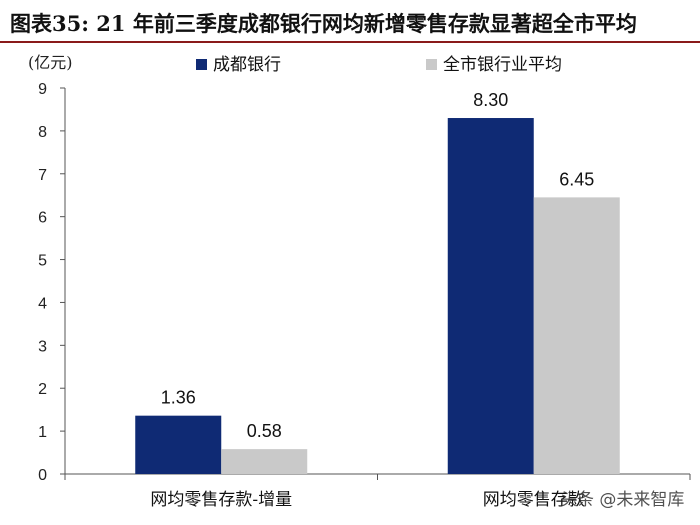  Describe the element at coordinates (247, 65) in the screenshot. I see `legend-label: 成都银行` at that location.